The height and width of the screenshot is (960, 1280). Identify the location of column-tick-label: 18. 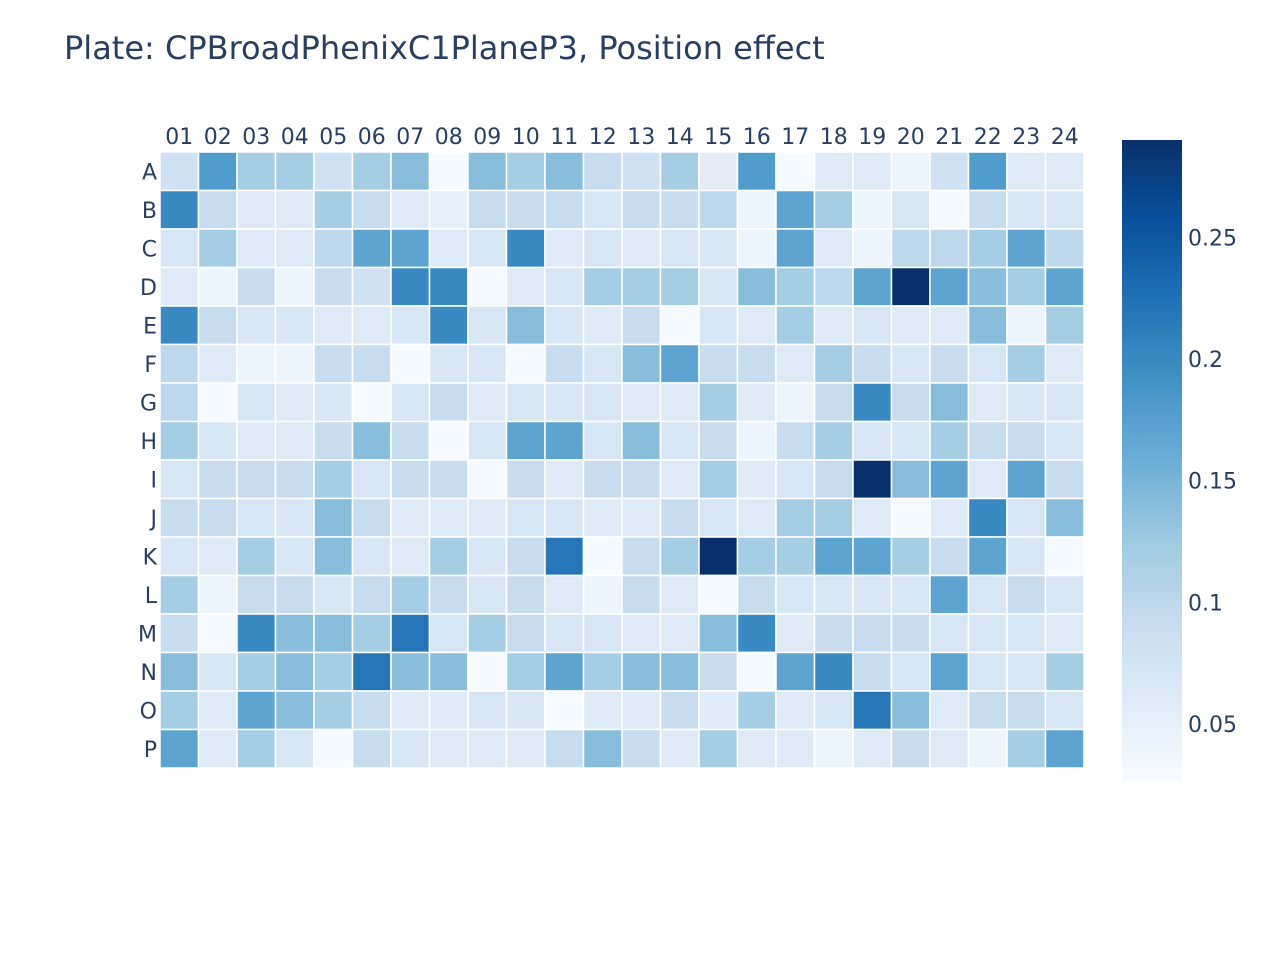
(834, 137).